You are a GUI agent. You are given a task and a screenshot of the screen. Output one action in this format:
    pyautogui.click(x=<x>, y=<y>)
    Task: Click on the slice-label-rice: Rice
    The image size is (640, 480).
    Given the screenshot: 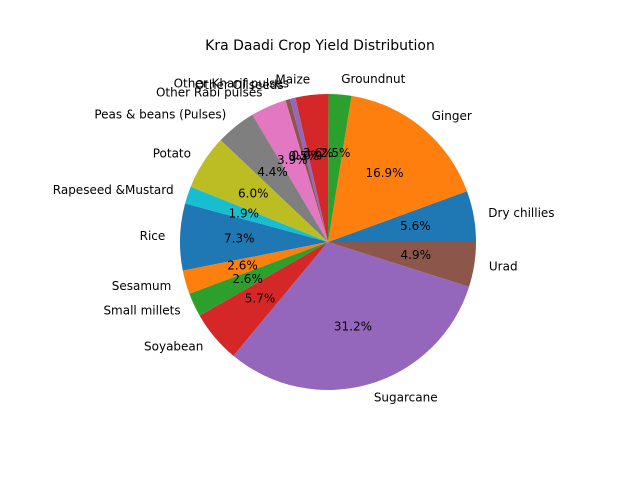 What is the action you would take?
    pyautogui.click(x=153, y=236)
    